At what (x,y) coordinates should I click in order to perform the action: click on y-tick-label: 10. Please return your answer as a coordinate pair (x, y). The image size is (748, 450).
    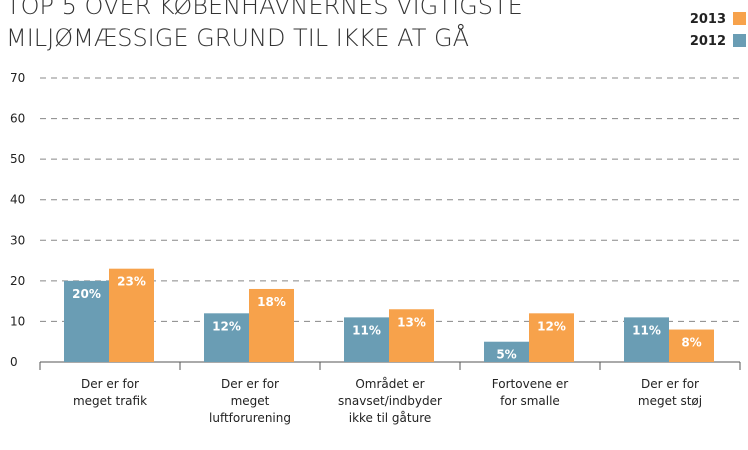
    Looking at the image, I should click on (17, 321).